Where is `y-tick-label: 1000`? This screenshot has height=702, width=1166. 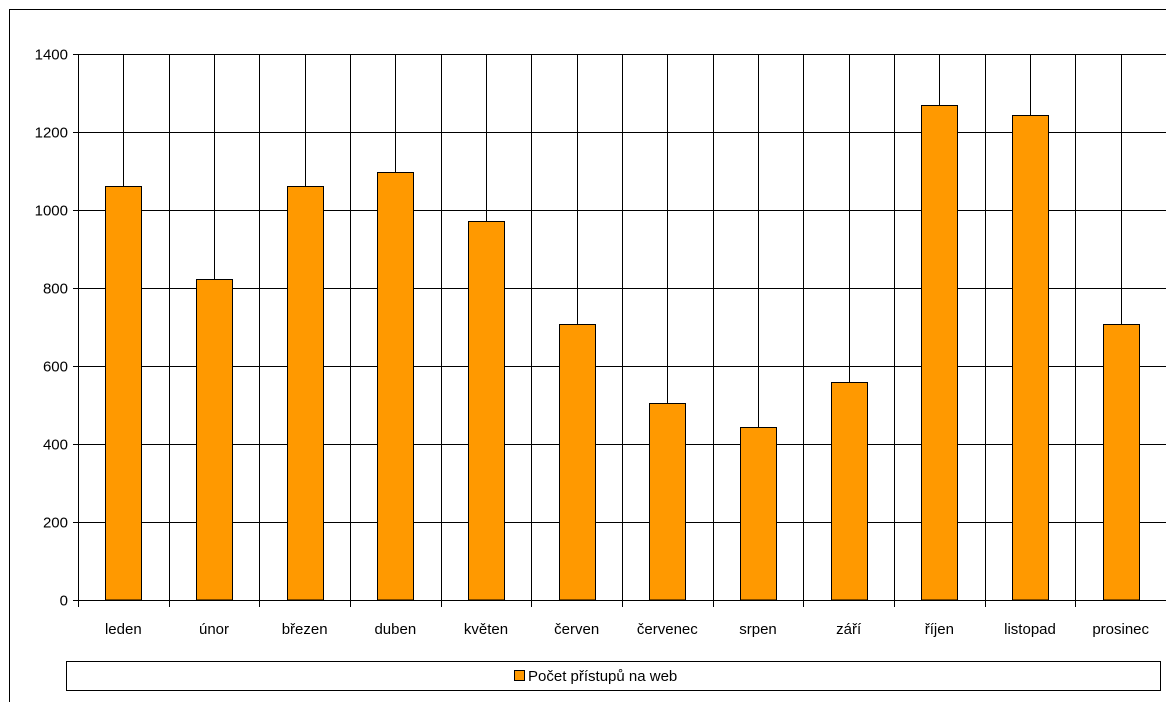 y-tick-label: 1000 is located at coordinates (51, 211).